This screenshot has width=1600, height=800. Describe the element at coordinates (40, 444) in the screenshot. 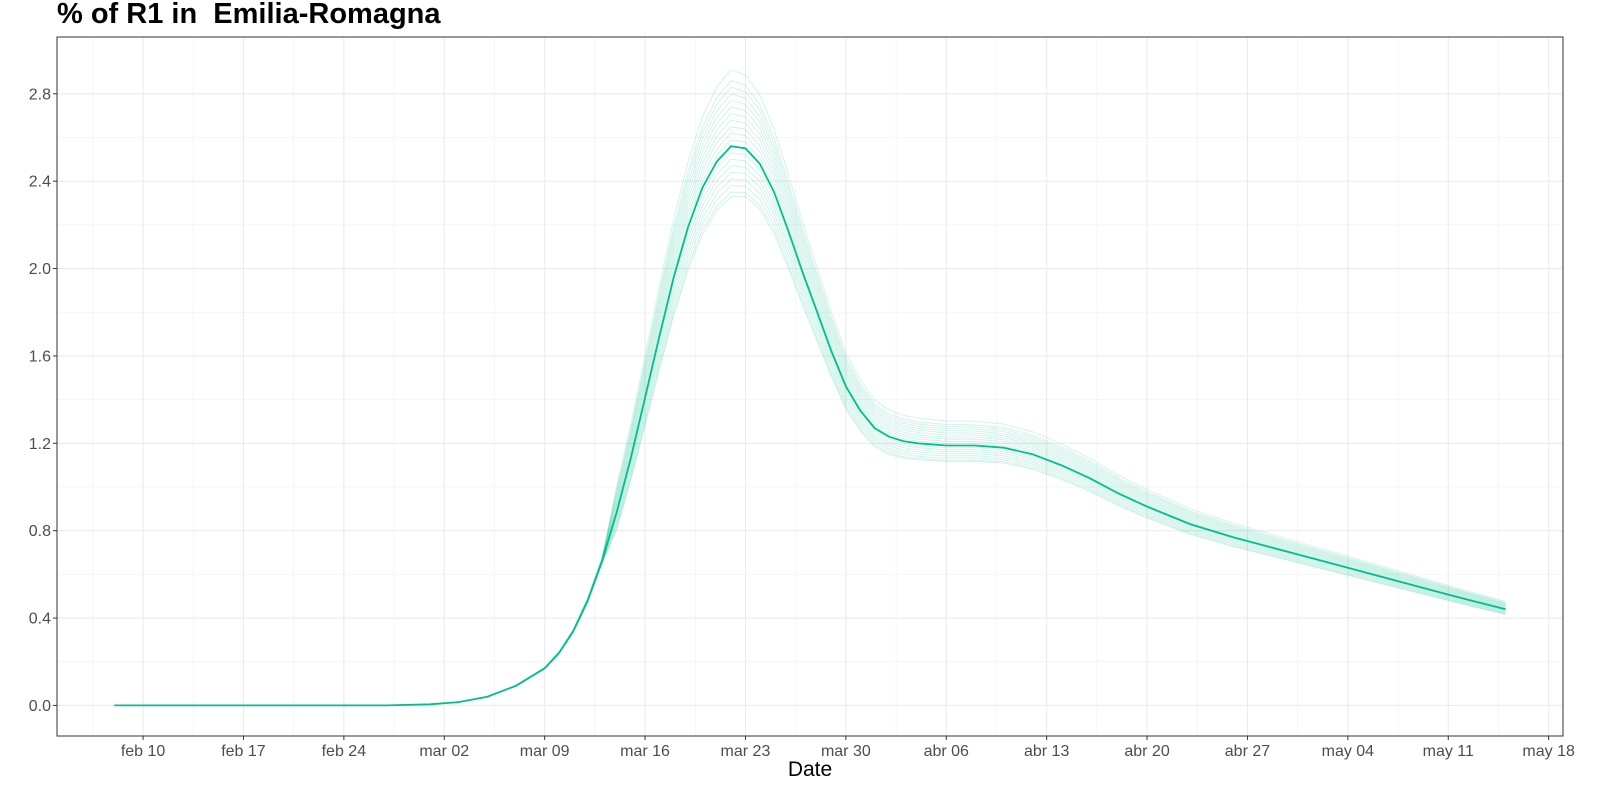

I see `y-tick-label: 1.2` at that location.